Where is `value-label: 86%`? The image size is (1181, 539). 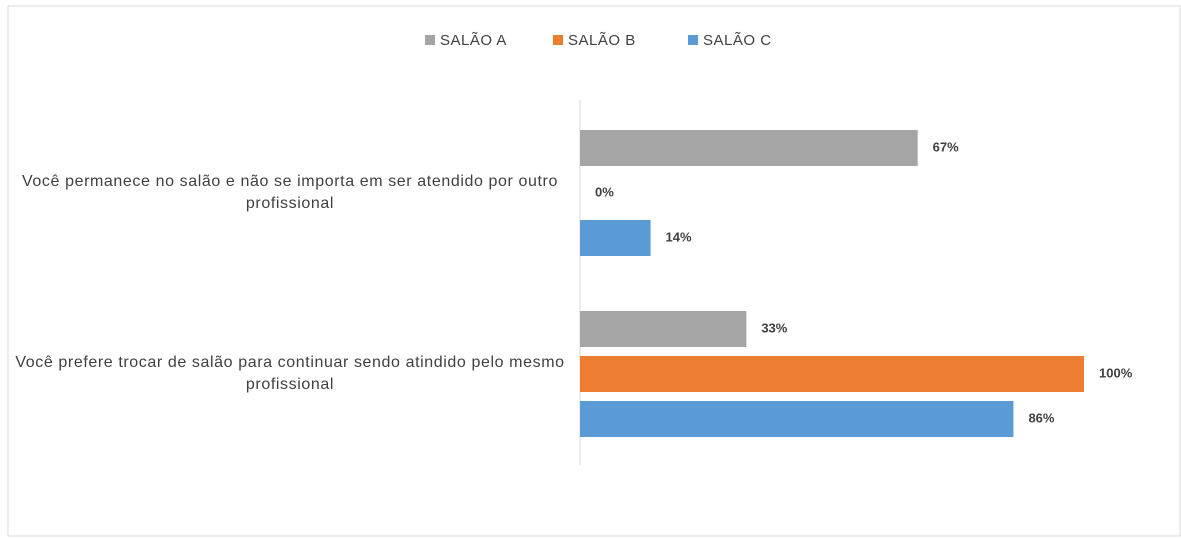 value-label: 86% is located at coordinates (1041, 417).